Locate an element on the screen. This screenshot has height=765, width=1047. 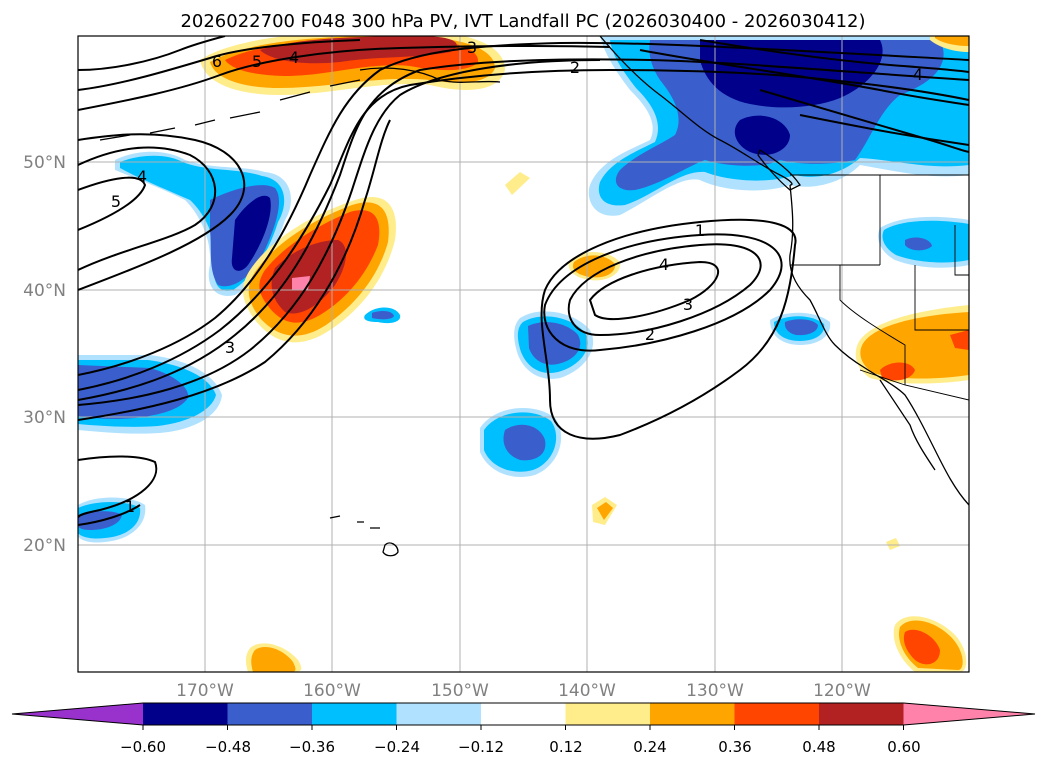
svg-text: 6 is located at coordinates (217, 61).